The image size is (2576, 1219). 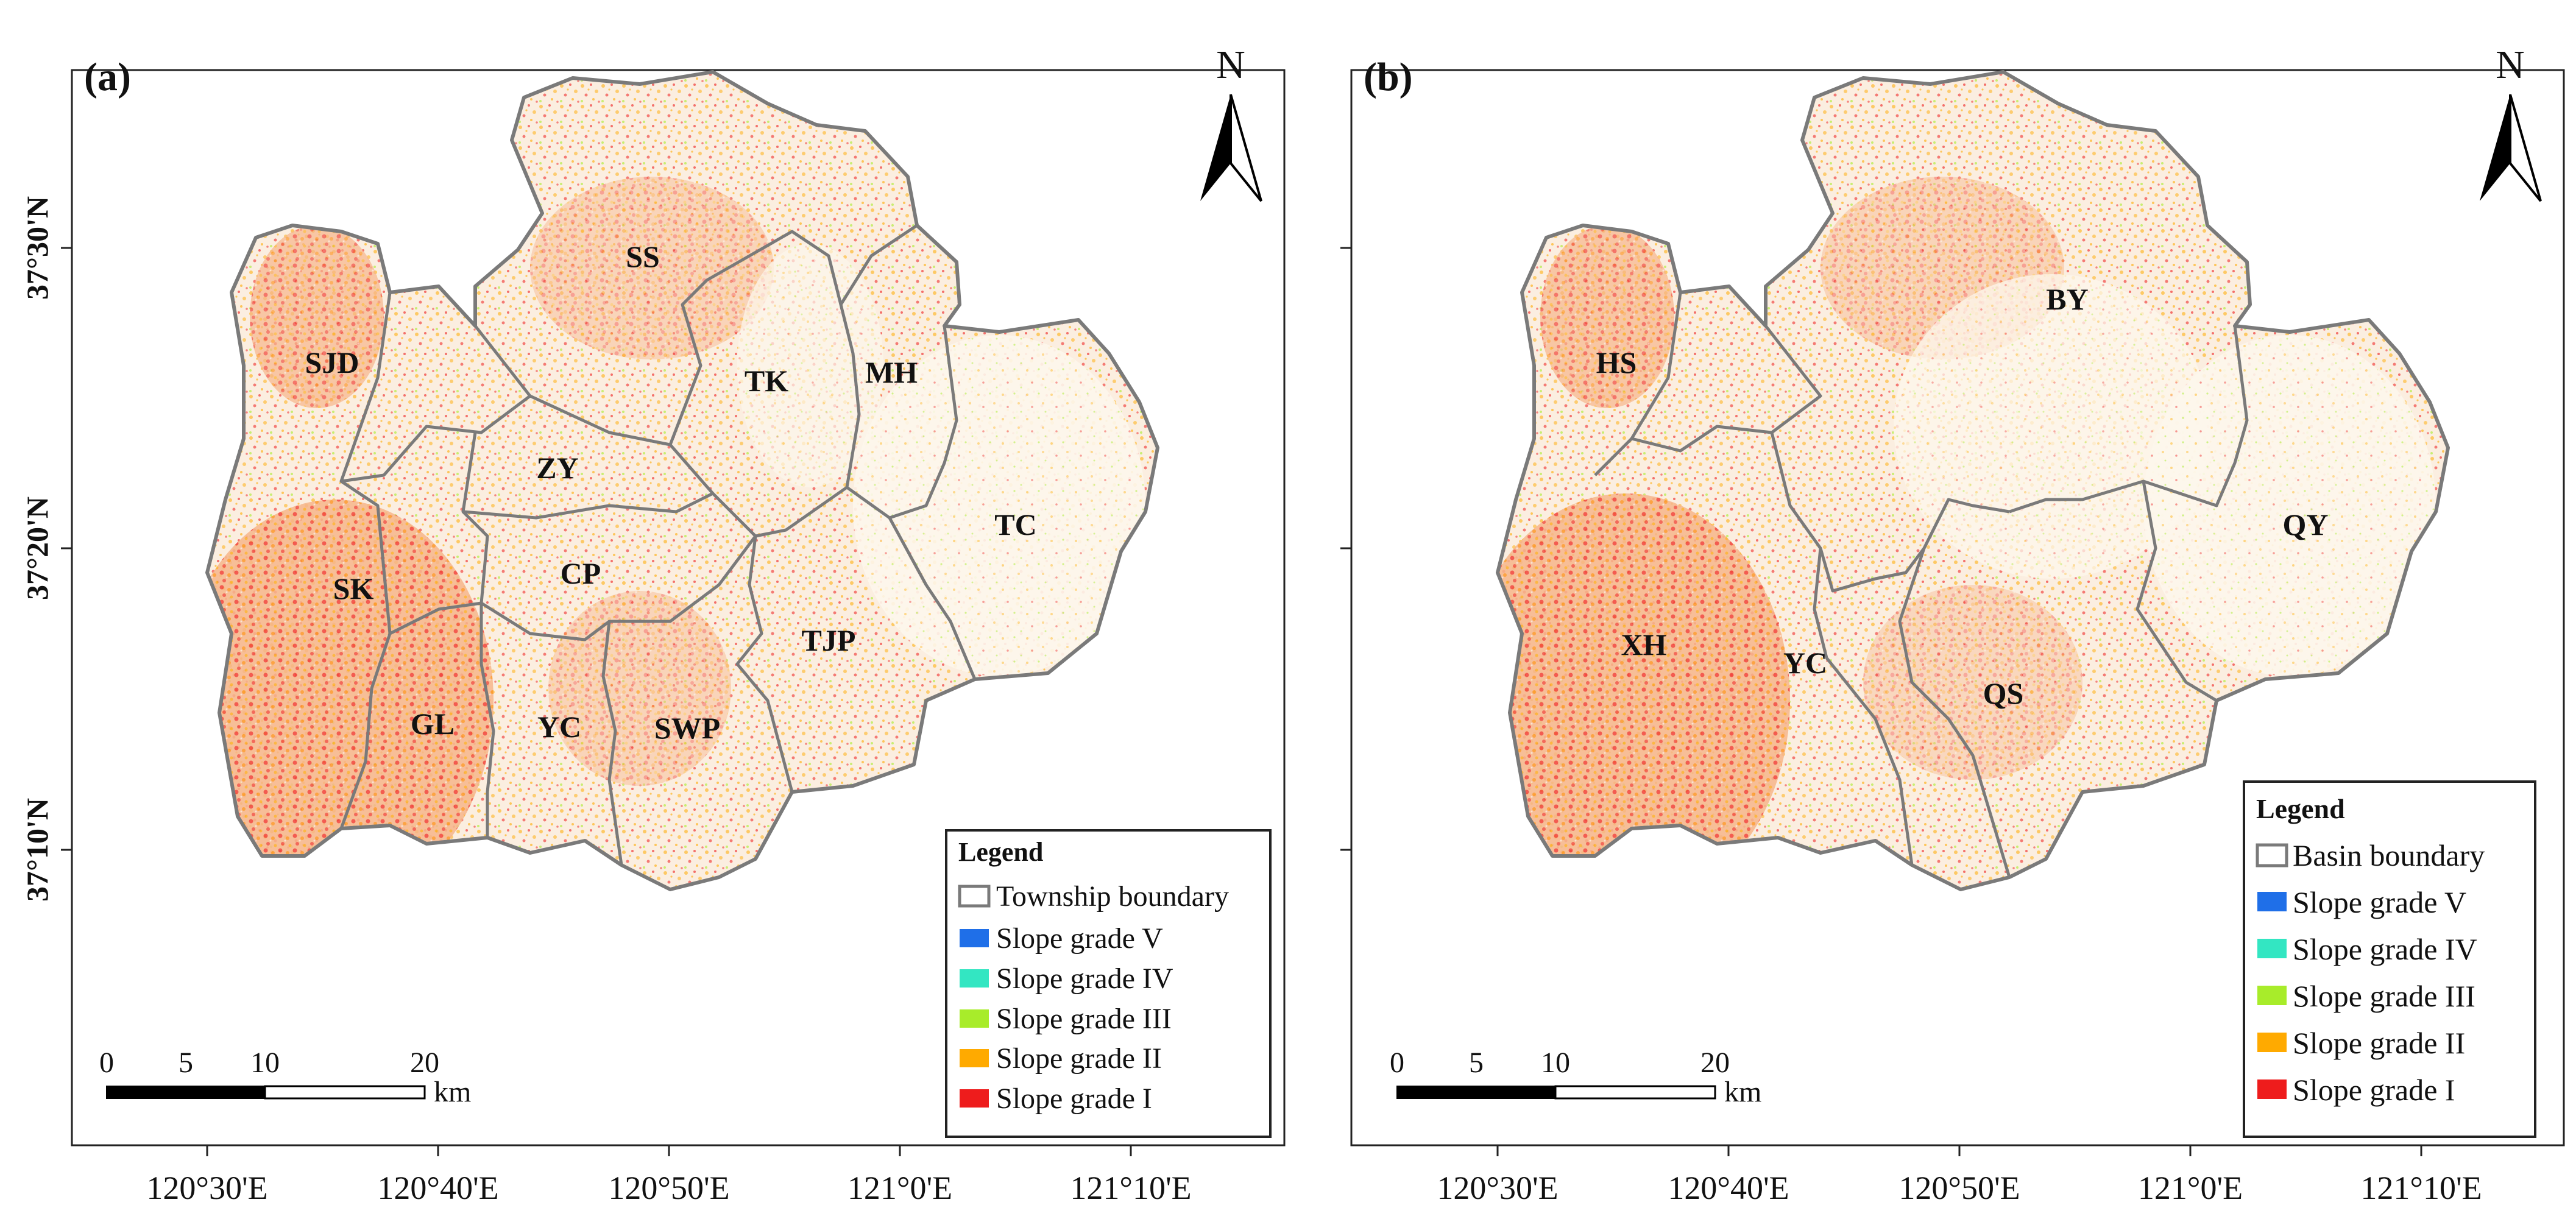 What do you see at coordinates (1112, 897) in the screenshot?
I see `legend-item-label: Township boundary` at bounding box center [1112, 897].